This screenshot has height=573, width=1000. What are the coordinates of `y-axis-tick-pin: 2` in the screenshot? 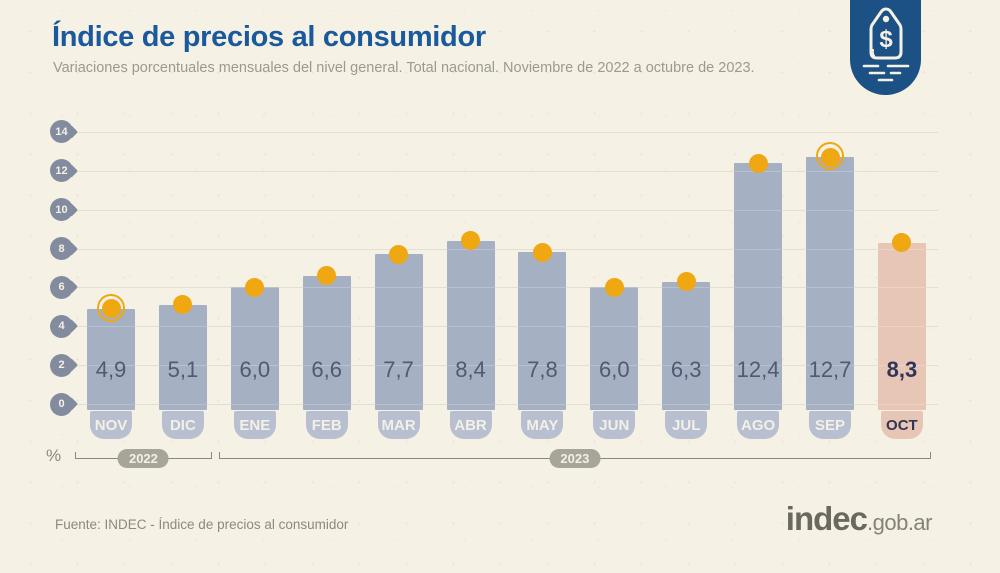 It's located at (61, 365).